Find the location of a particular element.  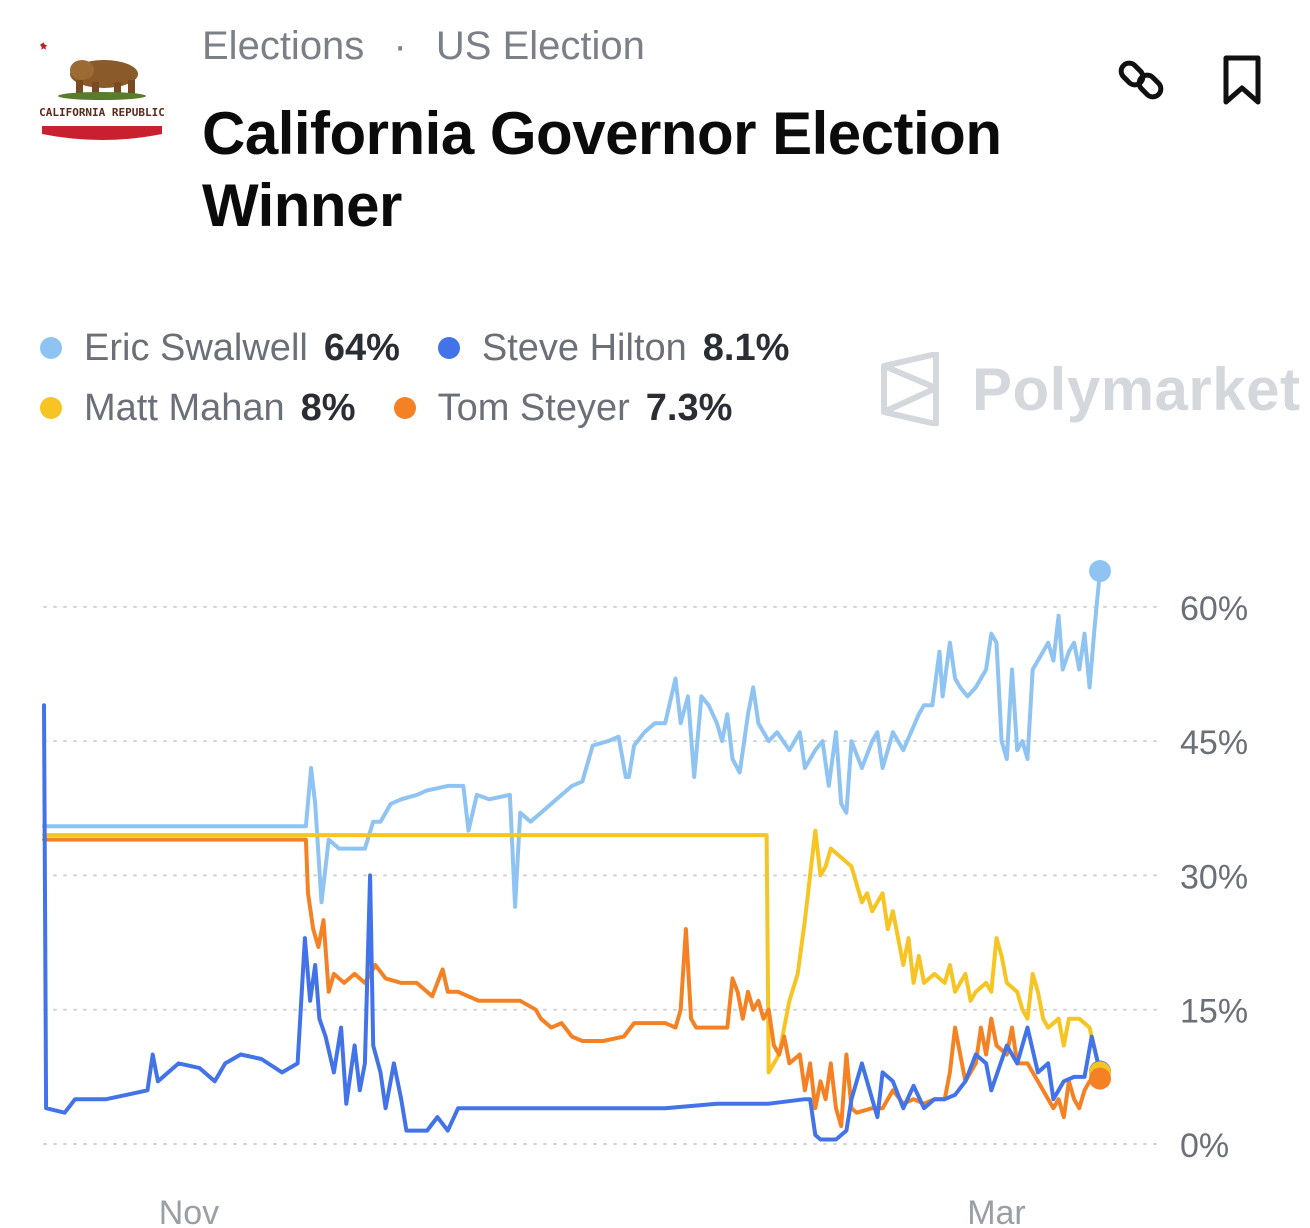

polymarket-brand: Polymarket is located at coordinates (1090, 389).